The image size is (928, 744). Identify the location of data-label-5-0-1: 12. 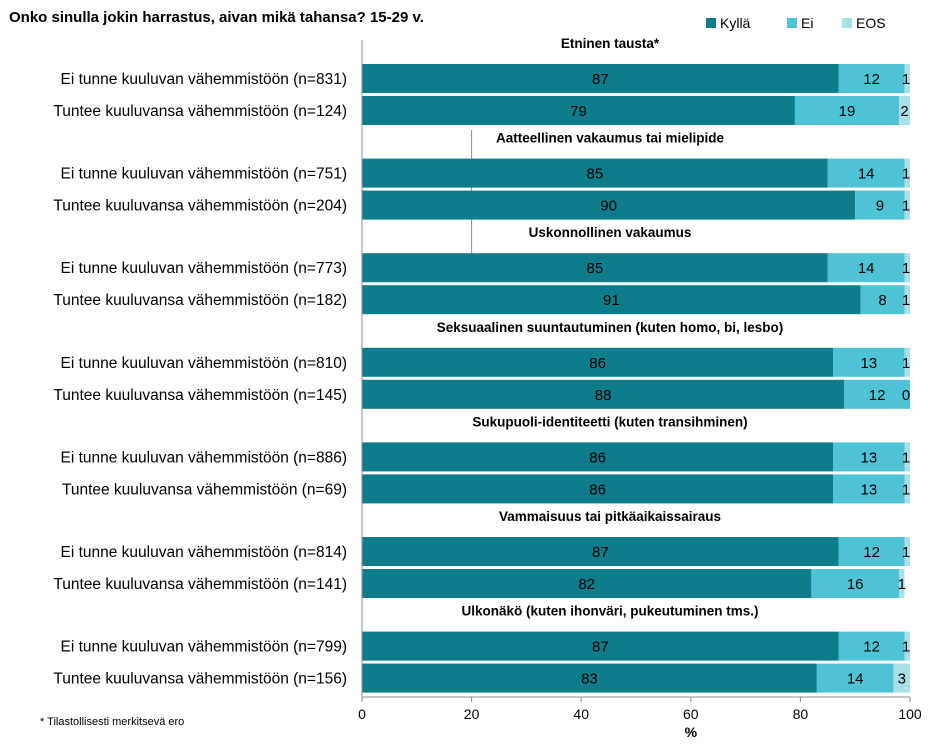
(871, 552).